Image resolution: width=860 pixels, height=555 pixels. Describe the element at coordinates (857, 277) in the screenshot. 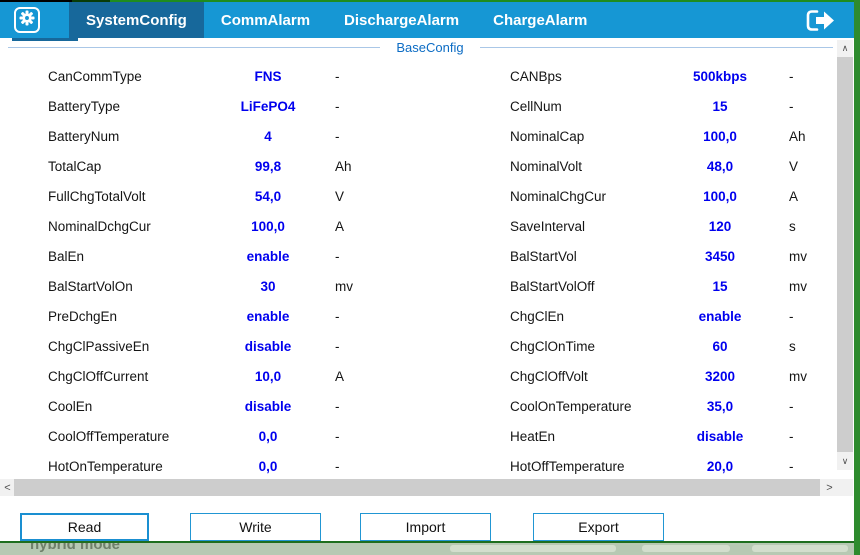

I see `underlying-window-right-border` at that location.